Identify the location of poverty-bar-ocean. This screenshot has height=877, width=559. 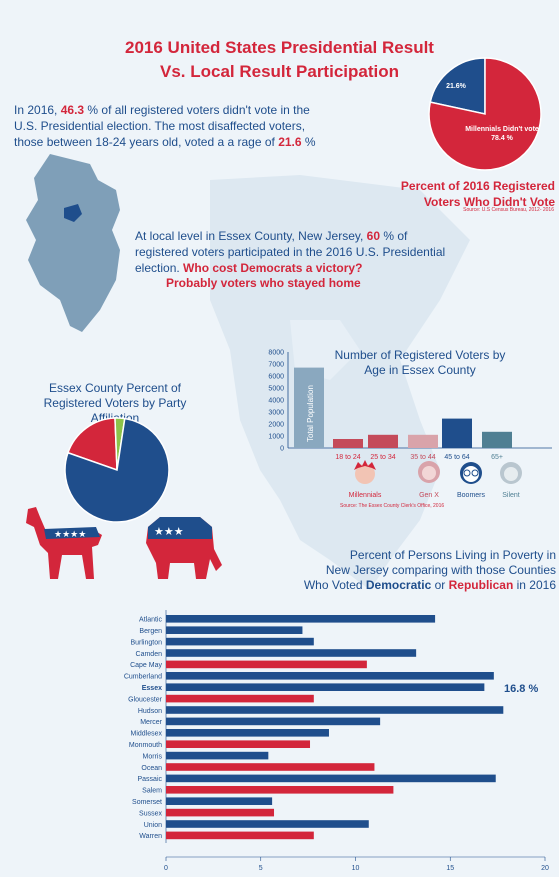
(270, 767).